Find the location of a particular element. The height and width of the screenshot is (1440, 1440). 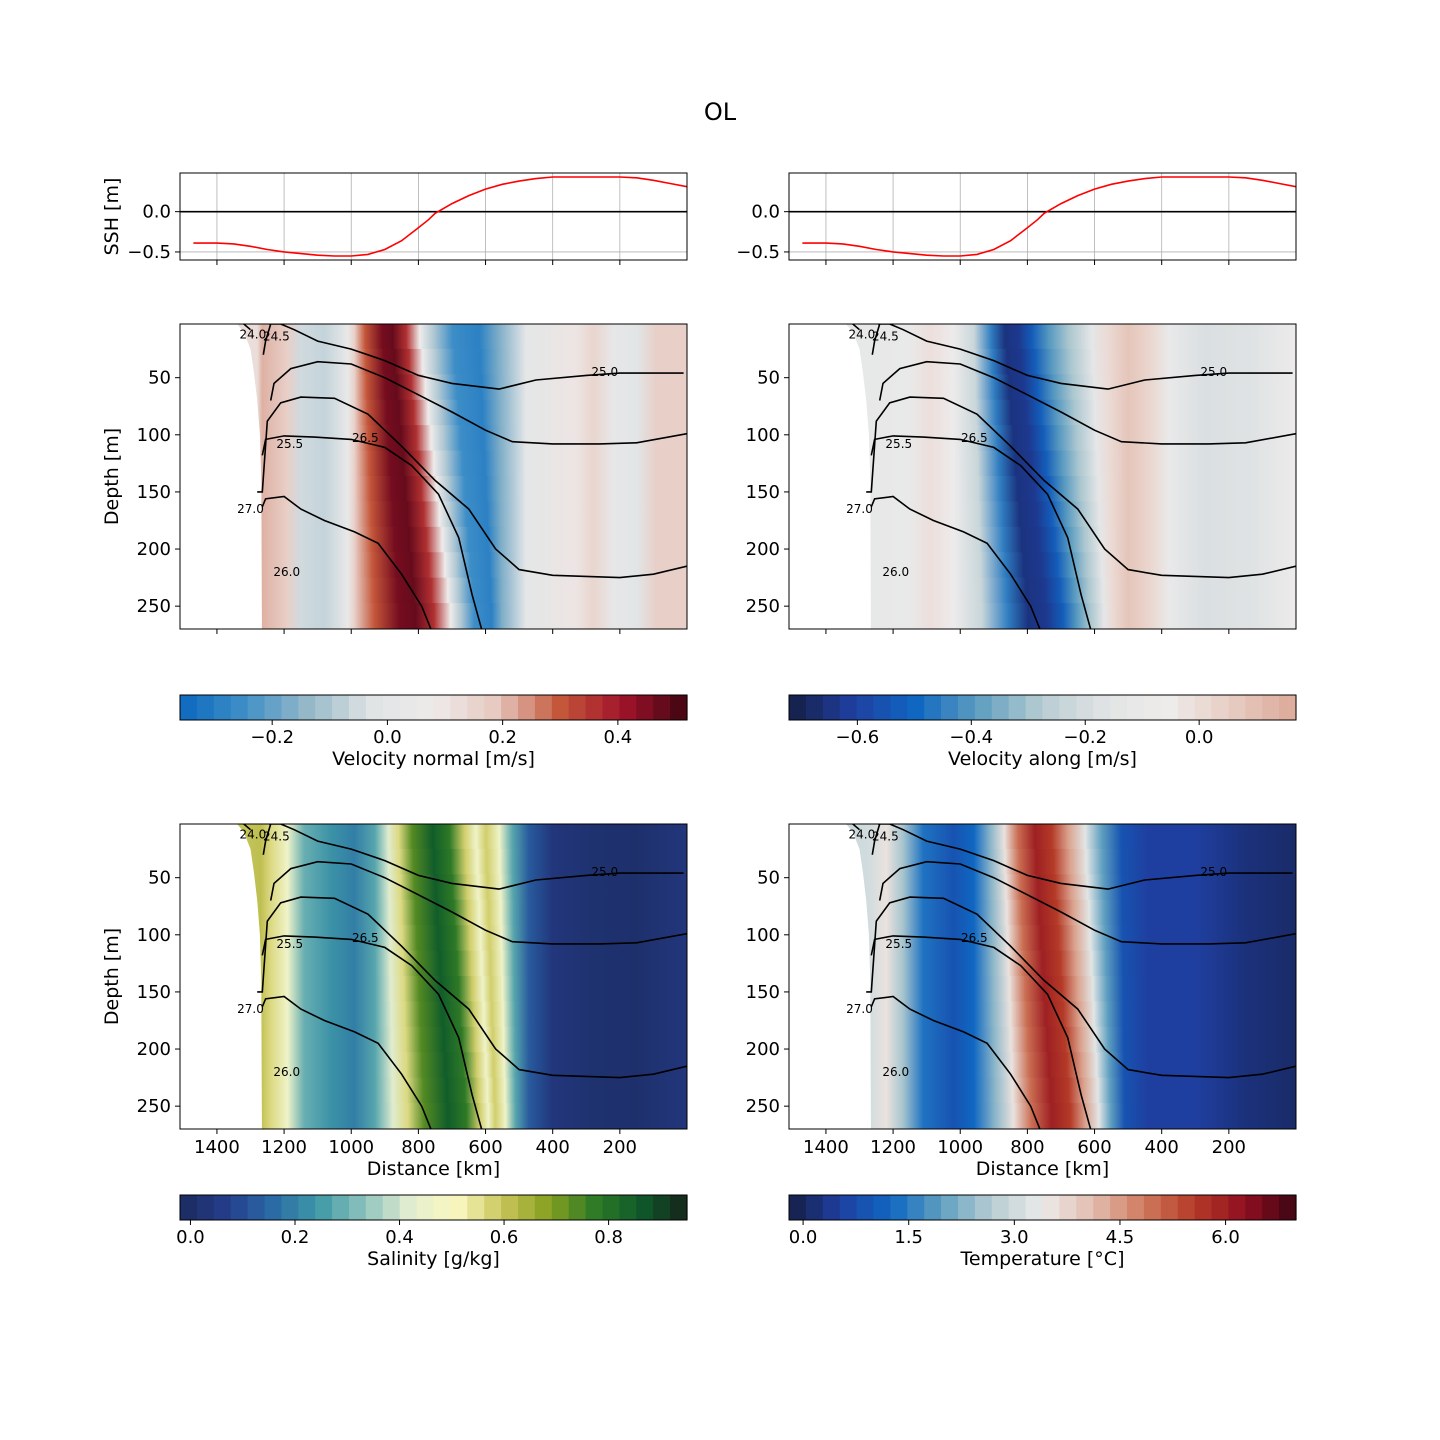

colorbar-cbar_temperature: 0.0 1.5 3.0 4.5 6.0 Temperature [°C] is located at coordinates (1042, 1232).